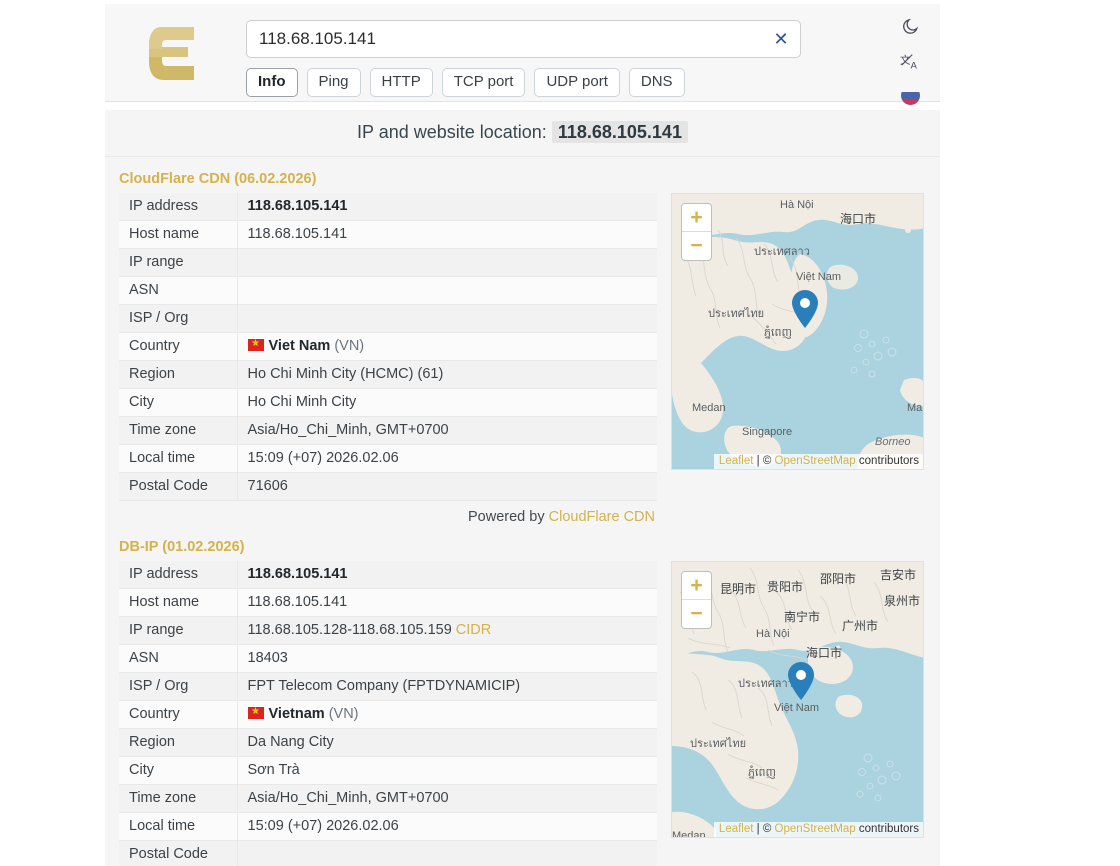 This screenshot has width=1120, height=866. What do you see at coordinates (333, 82) in the screenshot?
I see `tab-ping: Ping` at bounding box center [333, 82].